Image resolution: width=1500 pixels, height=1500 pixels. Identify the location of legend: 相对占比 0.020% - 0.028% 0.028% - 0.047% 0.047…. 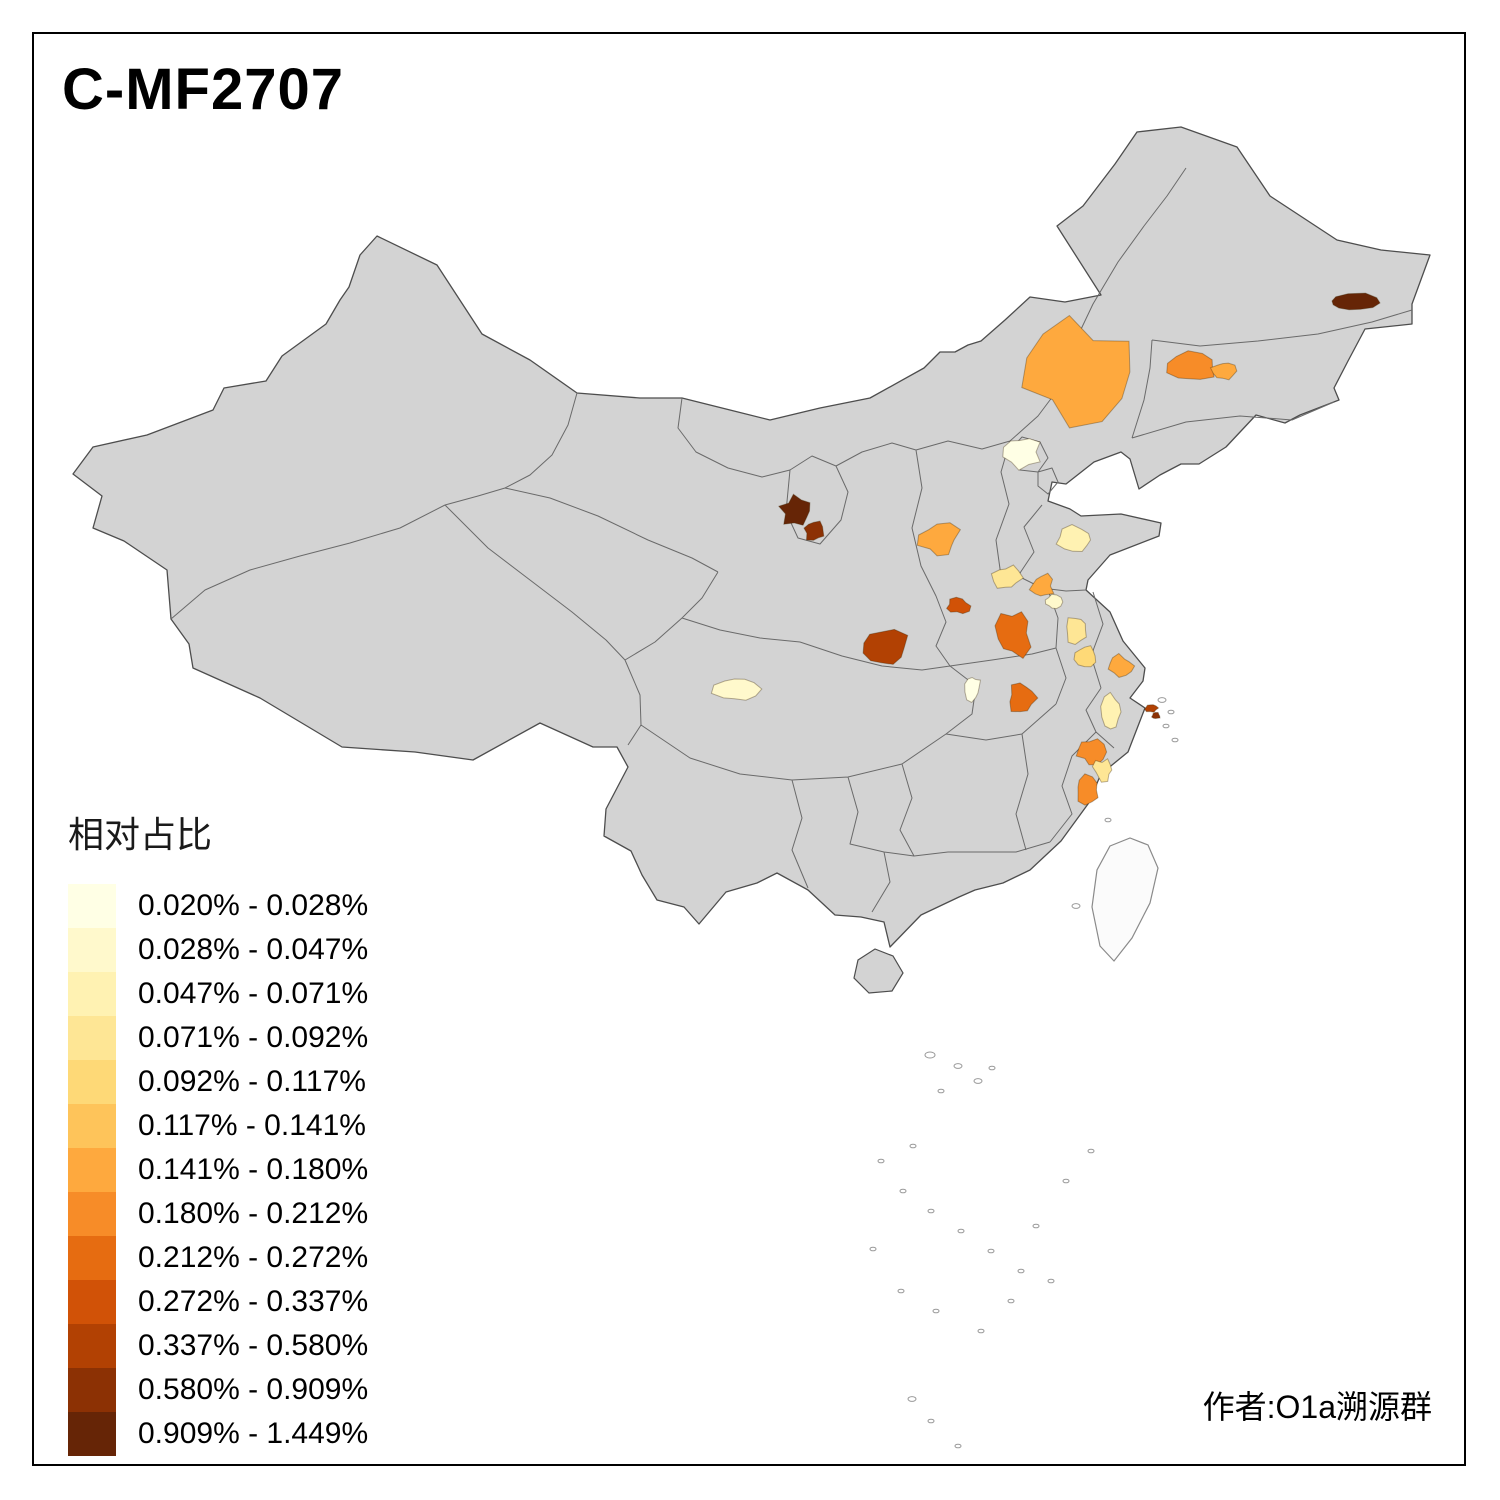
(218, 1131).